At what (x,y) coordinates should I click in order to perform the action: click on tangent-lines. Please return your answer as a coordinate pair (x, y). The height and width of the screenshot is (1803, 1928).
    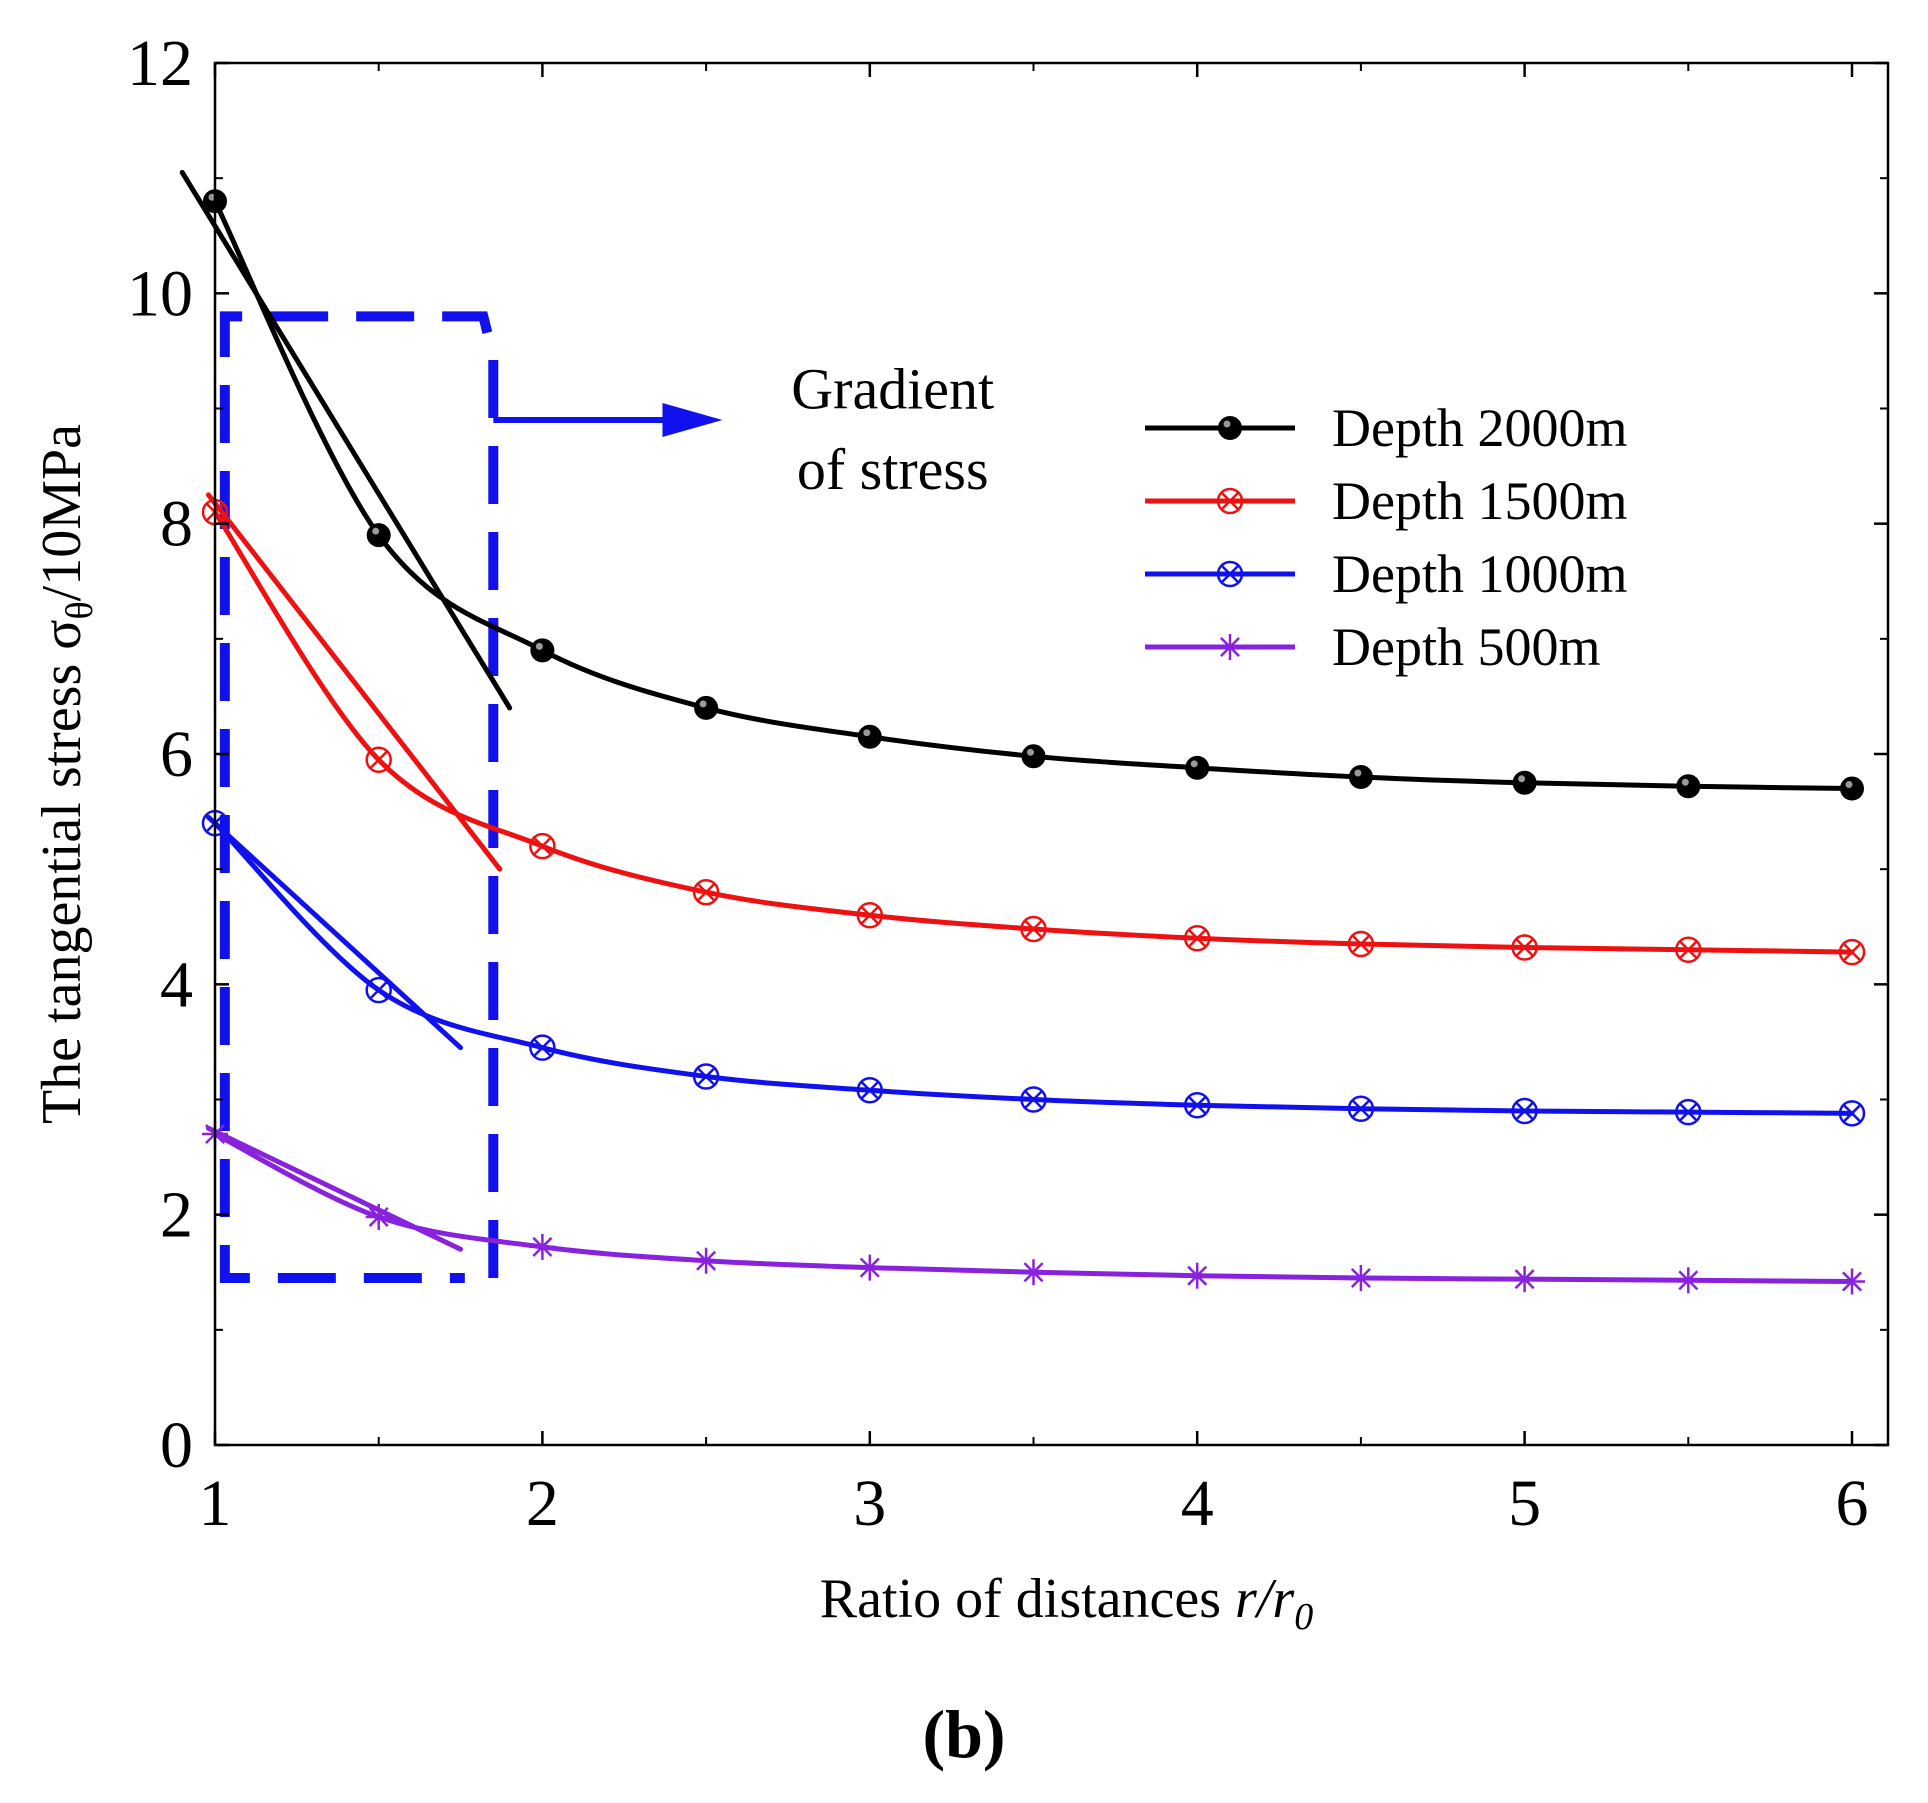
    Looking at the image, I should click on (346, 710).